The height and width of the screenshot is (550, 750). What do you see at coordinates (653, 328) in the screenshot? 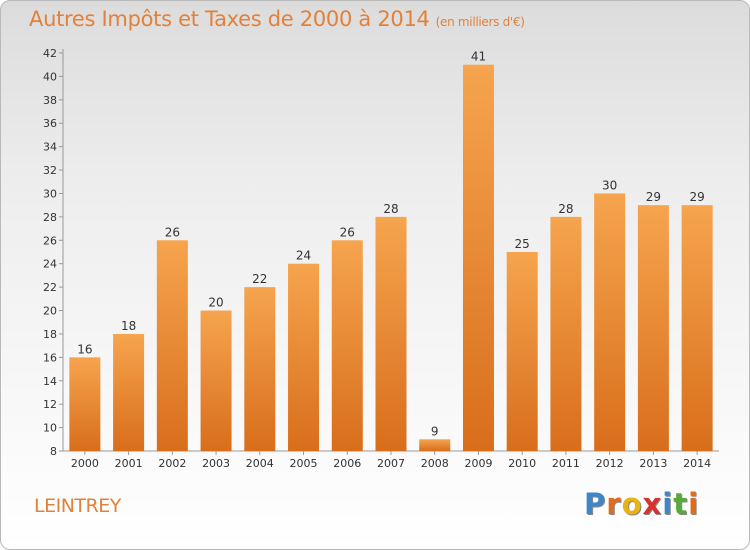
I see `bar-2013` at bounding box center [653, 328].